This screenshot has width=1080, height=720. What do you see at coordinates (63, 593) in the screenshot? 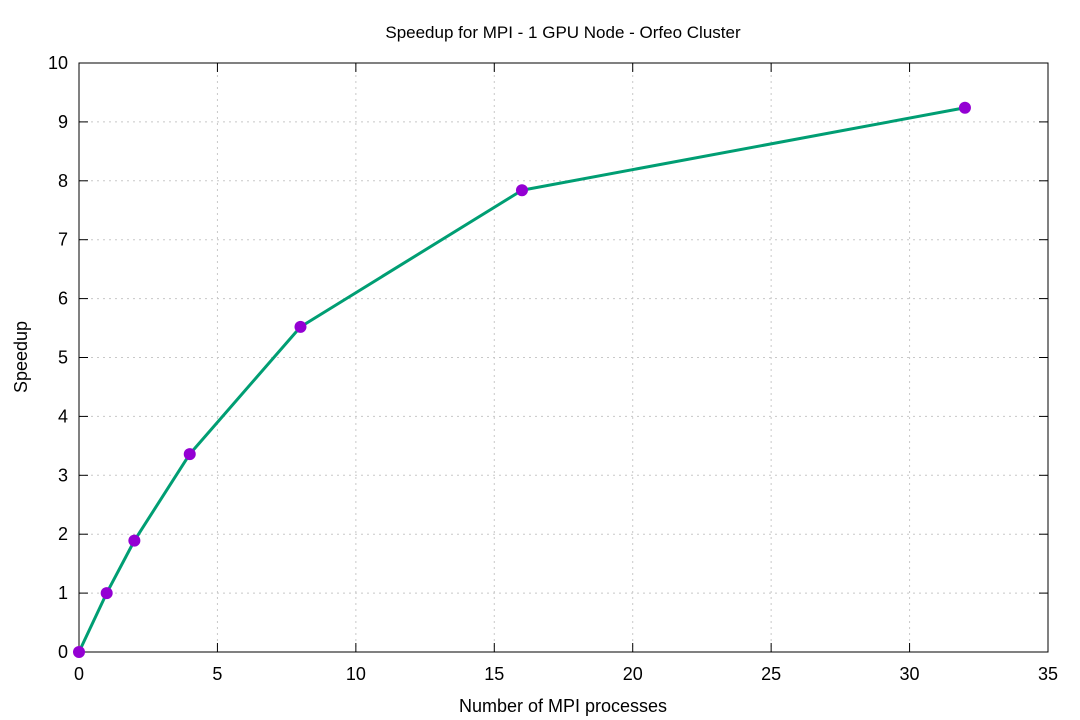
I see `y-tick-label: 1` at bounding box center [63, 593].